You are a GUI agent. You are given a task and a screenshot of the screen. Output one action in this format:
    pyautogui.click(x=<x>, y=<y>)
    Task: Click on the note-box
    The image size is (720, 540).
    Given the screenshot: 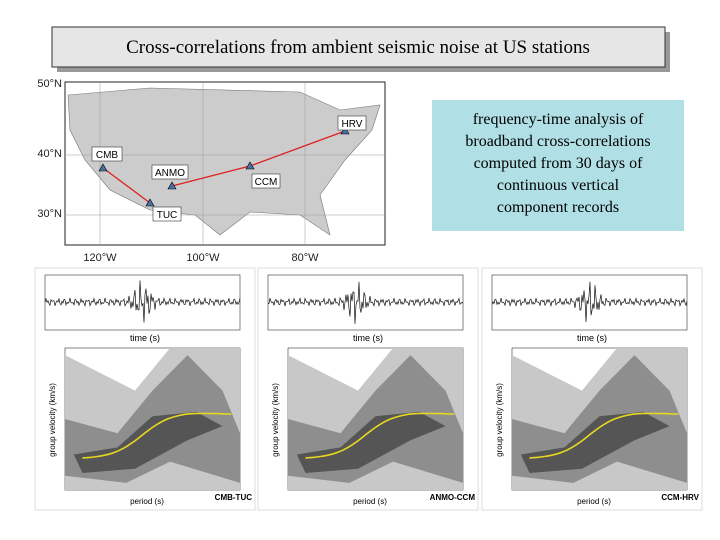 What is the action you would take?
    pyautogui.click(x=558, y=165)
    